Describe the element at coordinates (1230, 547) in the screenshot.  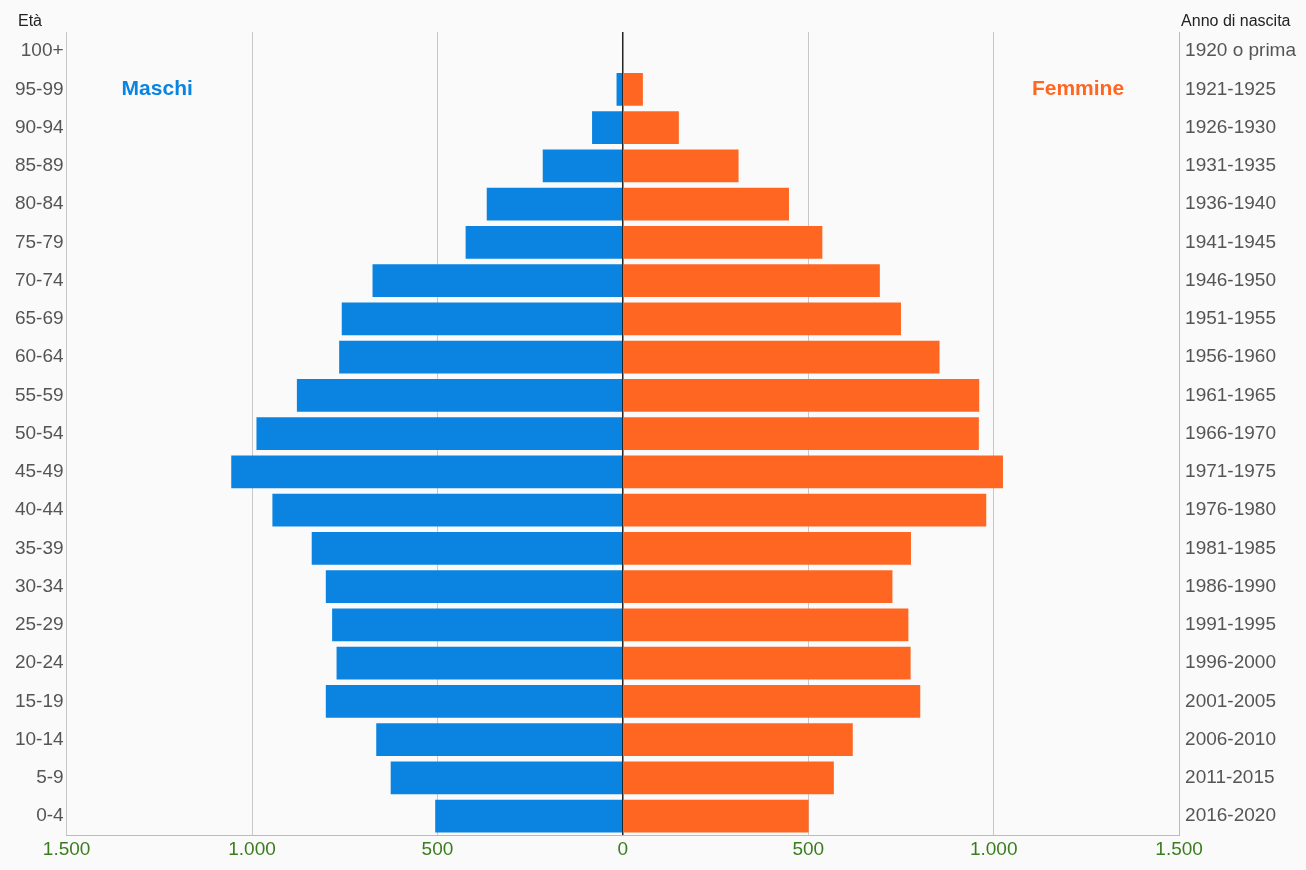
I see `y2-tick-label: 1981-1985` at that location.